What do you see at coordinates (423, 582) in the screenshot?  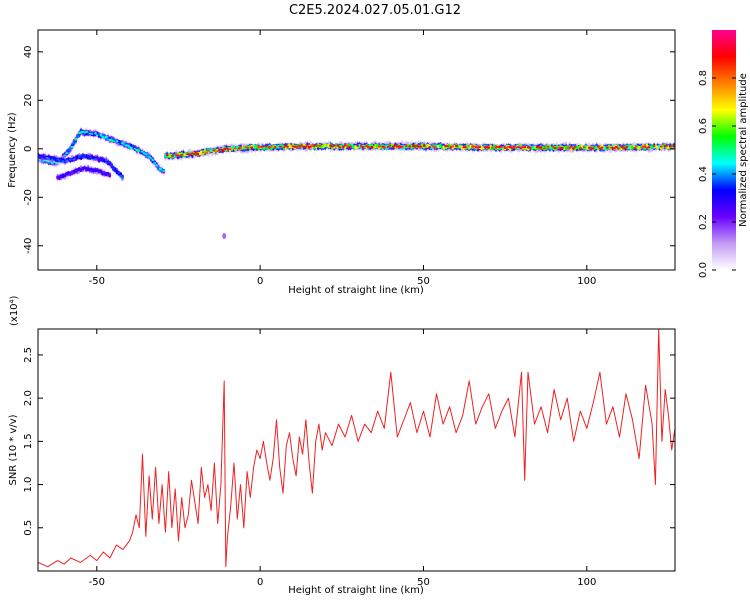 I see `snr-x-tick-label: 50` at bounding box center [423, 582].